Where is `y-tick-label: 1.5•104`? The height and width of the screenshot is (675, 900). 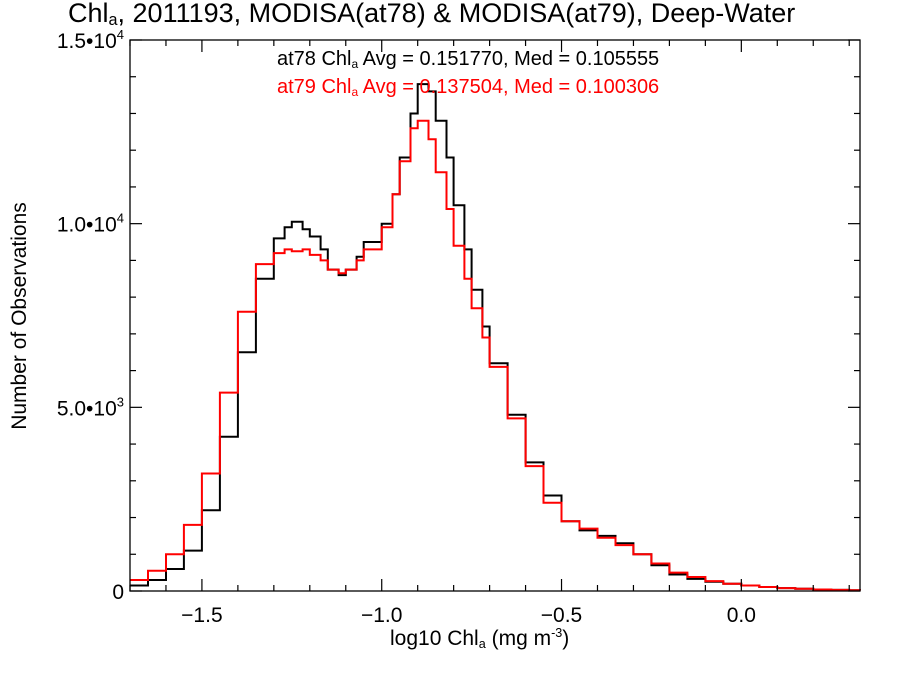 y-tick-label: 1.5•104 is located at coordinates (90, 40).